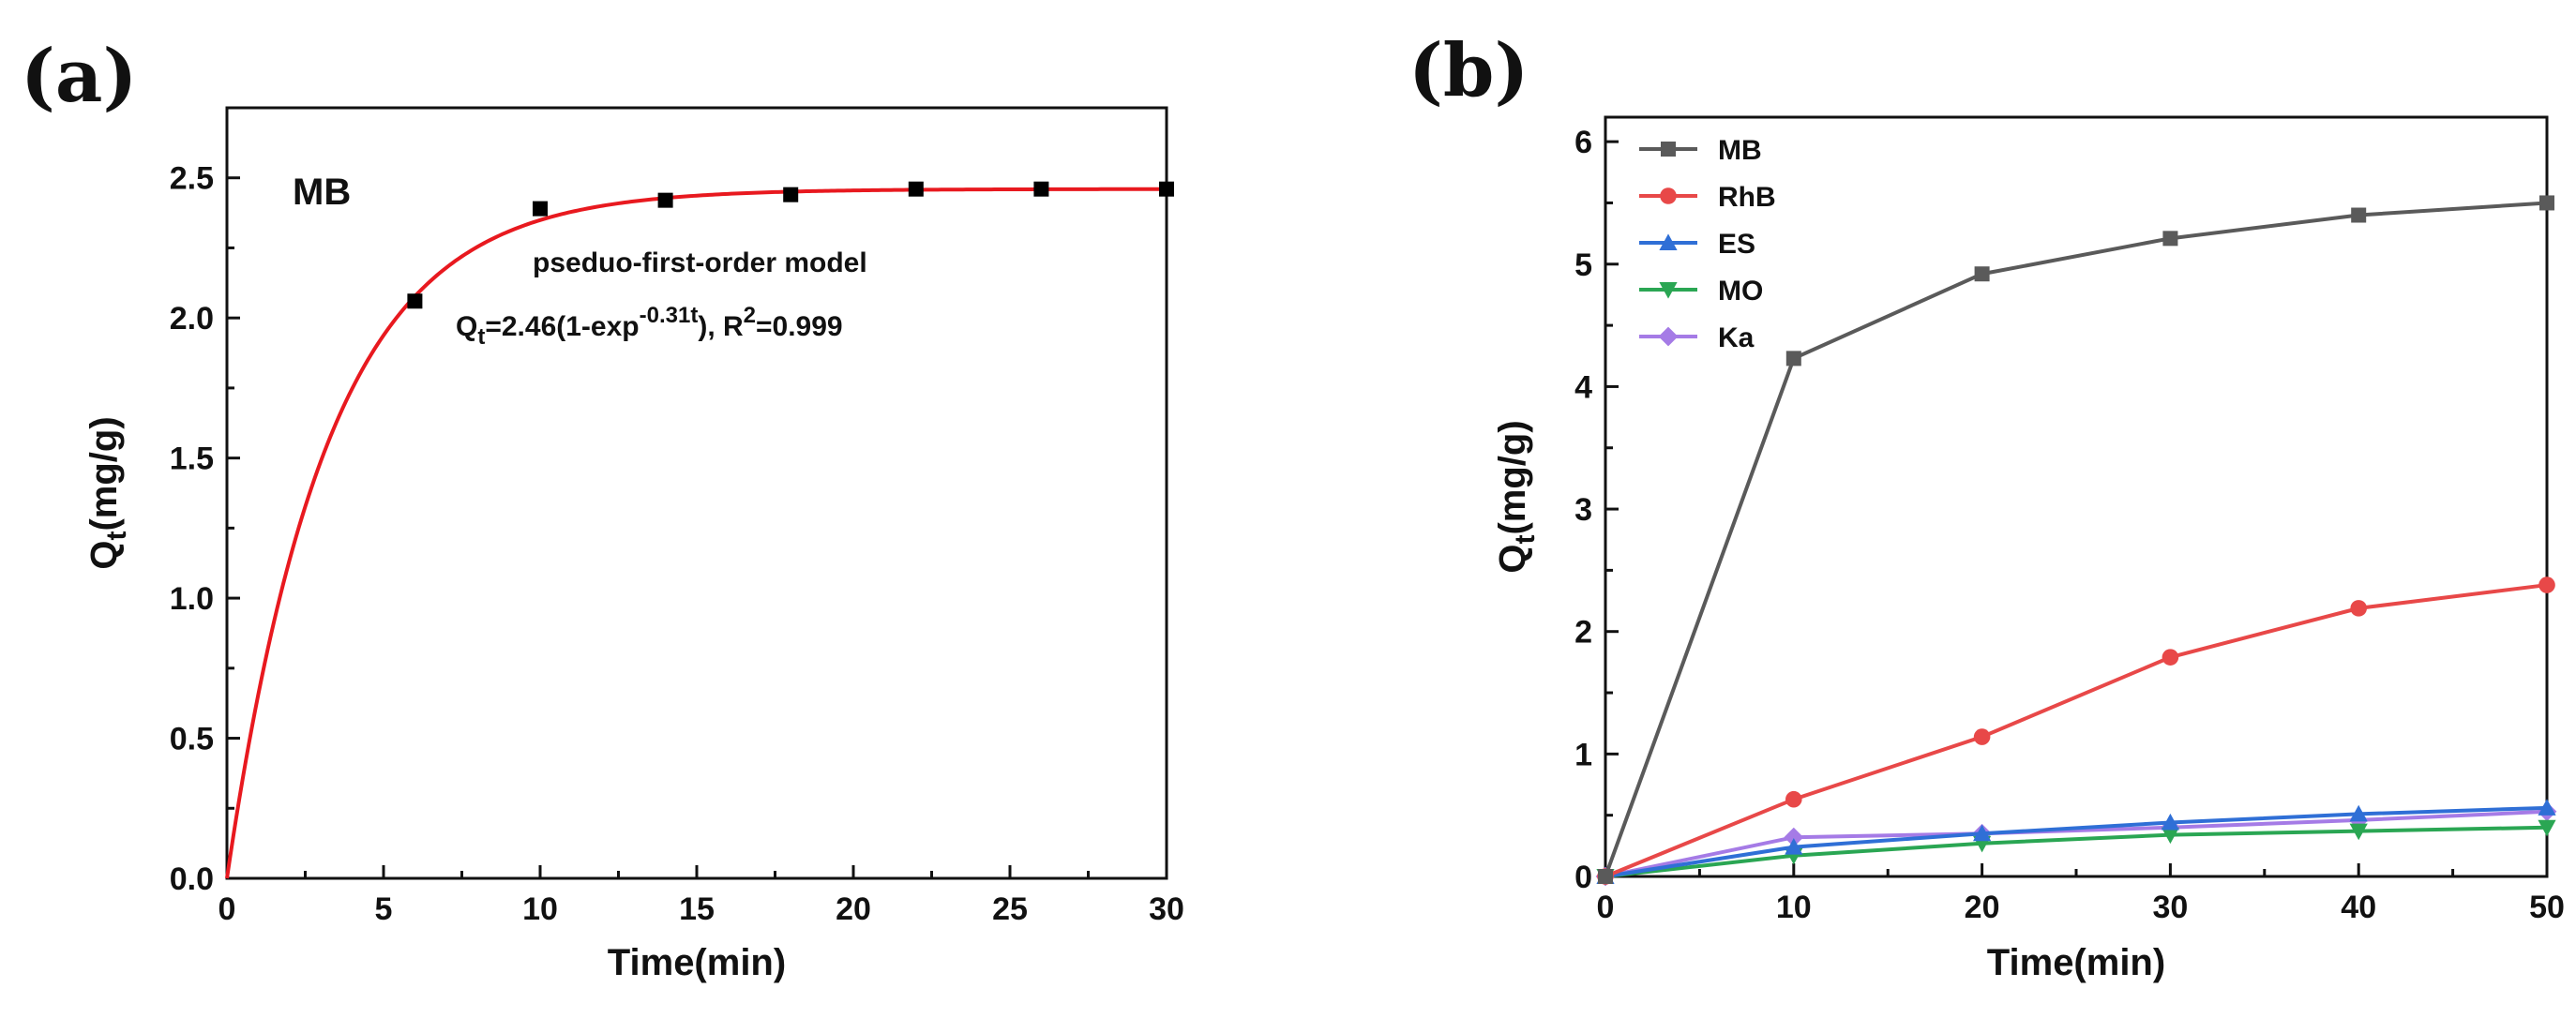  Describe the element at coordinates (192, 319) in the screenshot. I see `y-tick-label: 2.0` at that location.